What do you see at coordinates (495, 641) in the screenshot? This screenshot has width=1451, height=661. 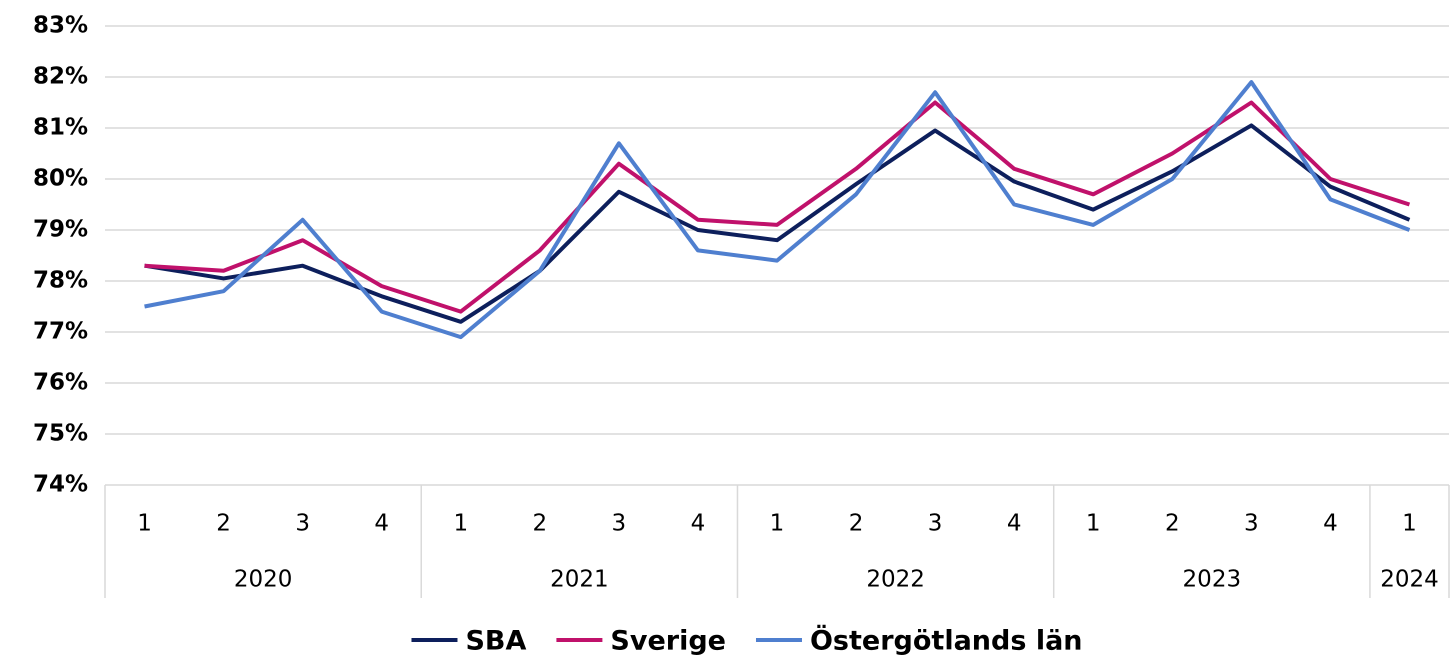 I see `legend-label: SBA` at bounding box center [495, 641].